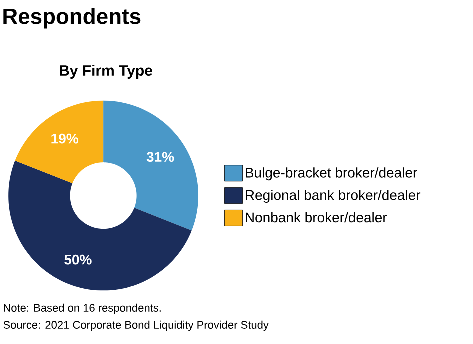  Describe the element at coordinates (65, 139) in the screenshot. I see `data-label: 19%` at that location.